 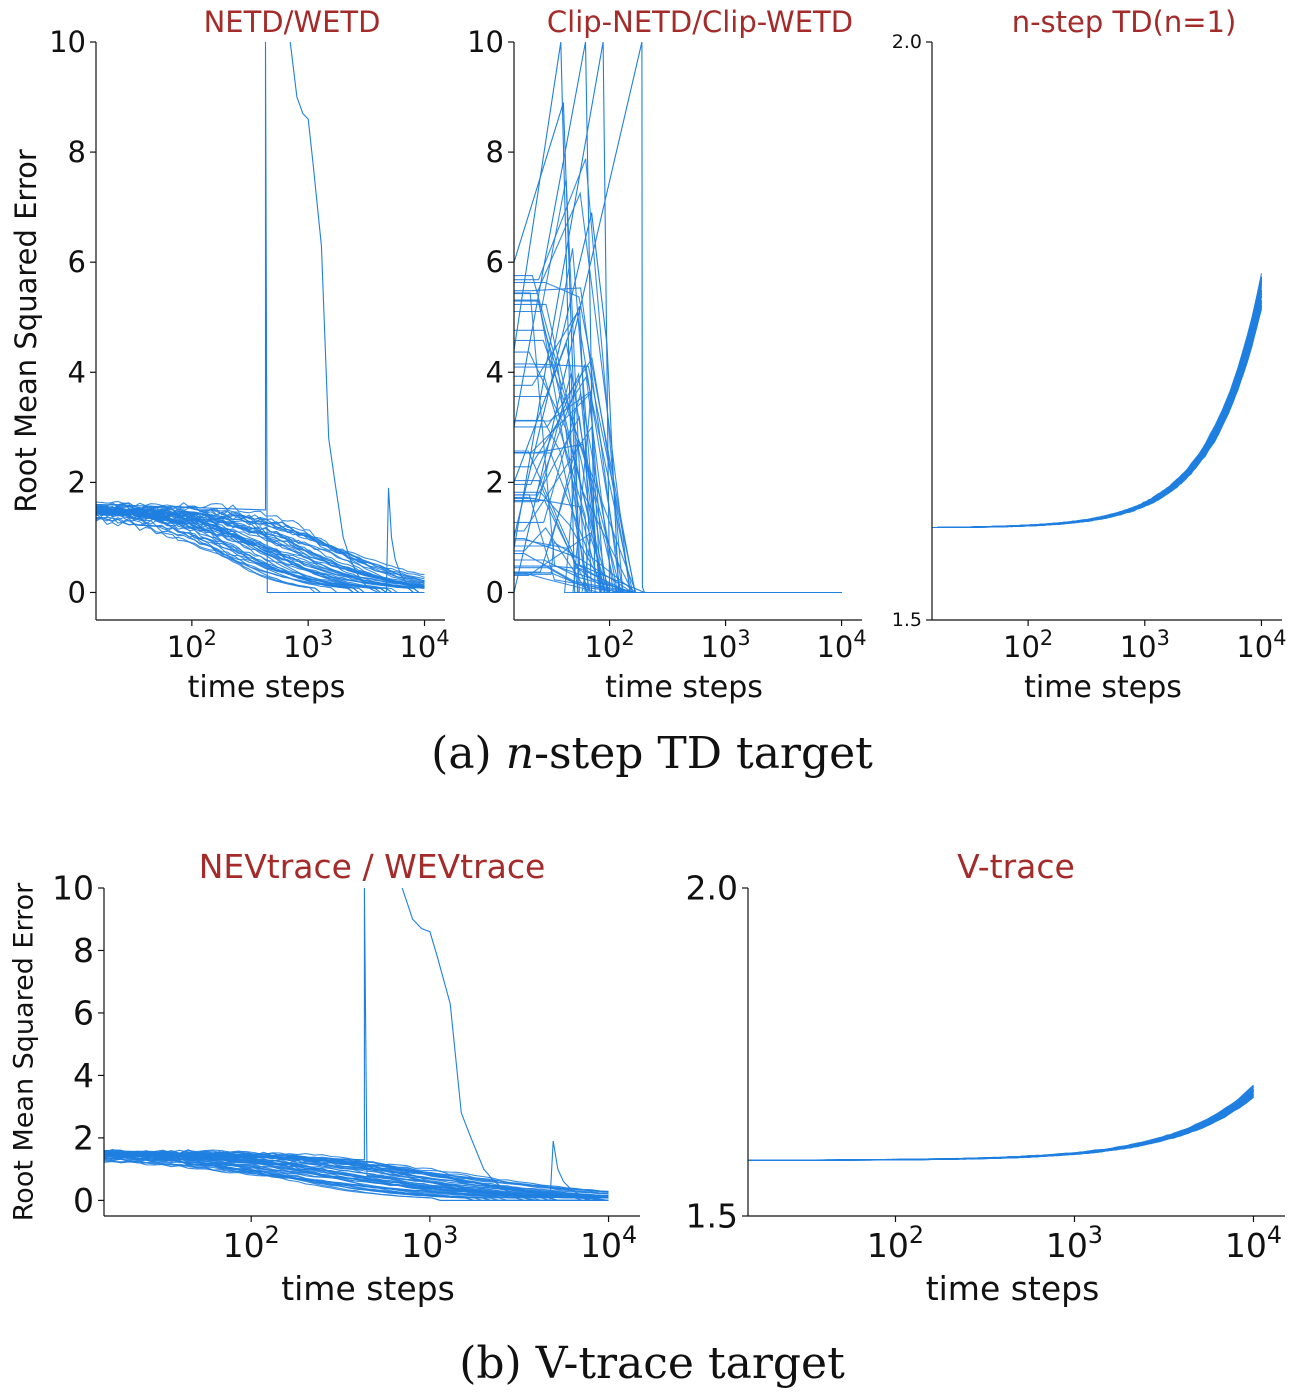 What do you see at coordinates (292, 22) in the screenshot?
I see `chart-title: NETD/WETD` at bounding box center [292, 22].